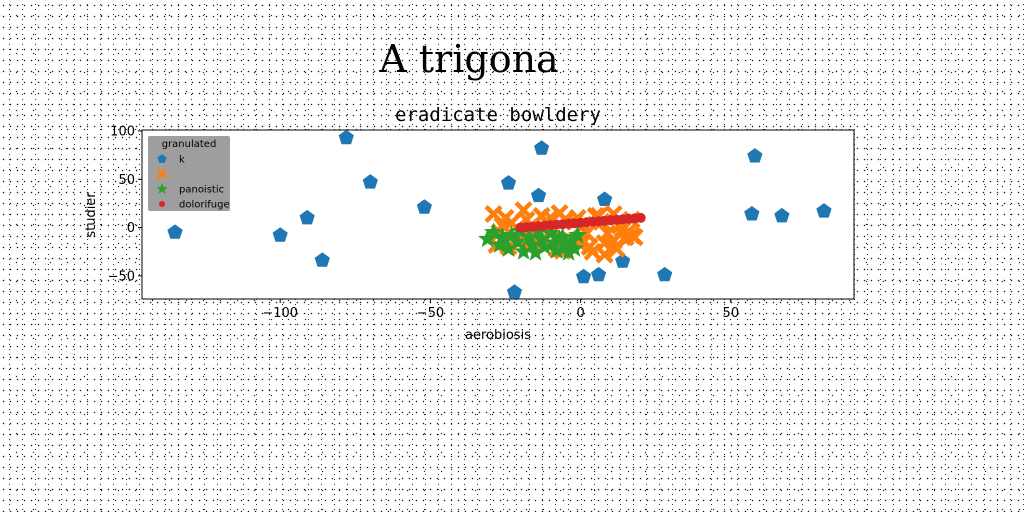  What do you see at coordinates (189, 144) in the screenshot?
I see `legend-title: granulated` at bounding box center [189, 144].